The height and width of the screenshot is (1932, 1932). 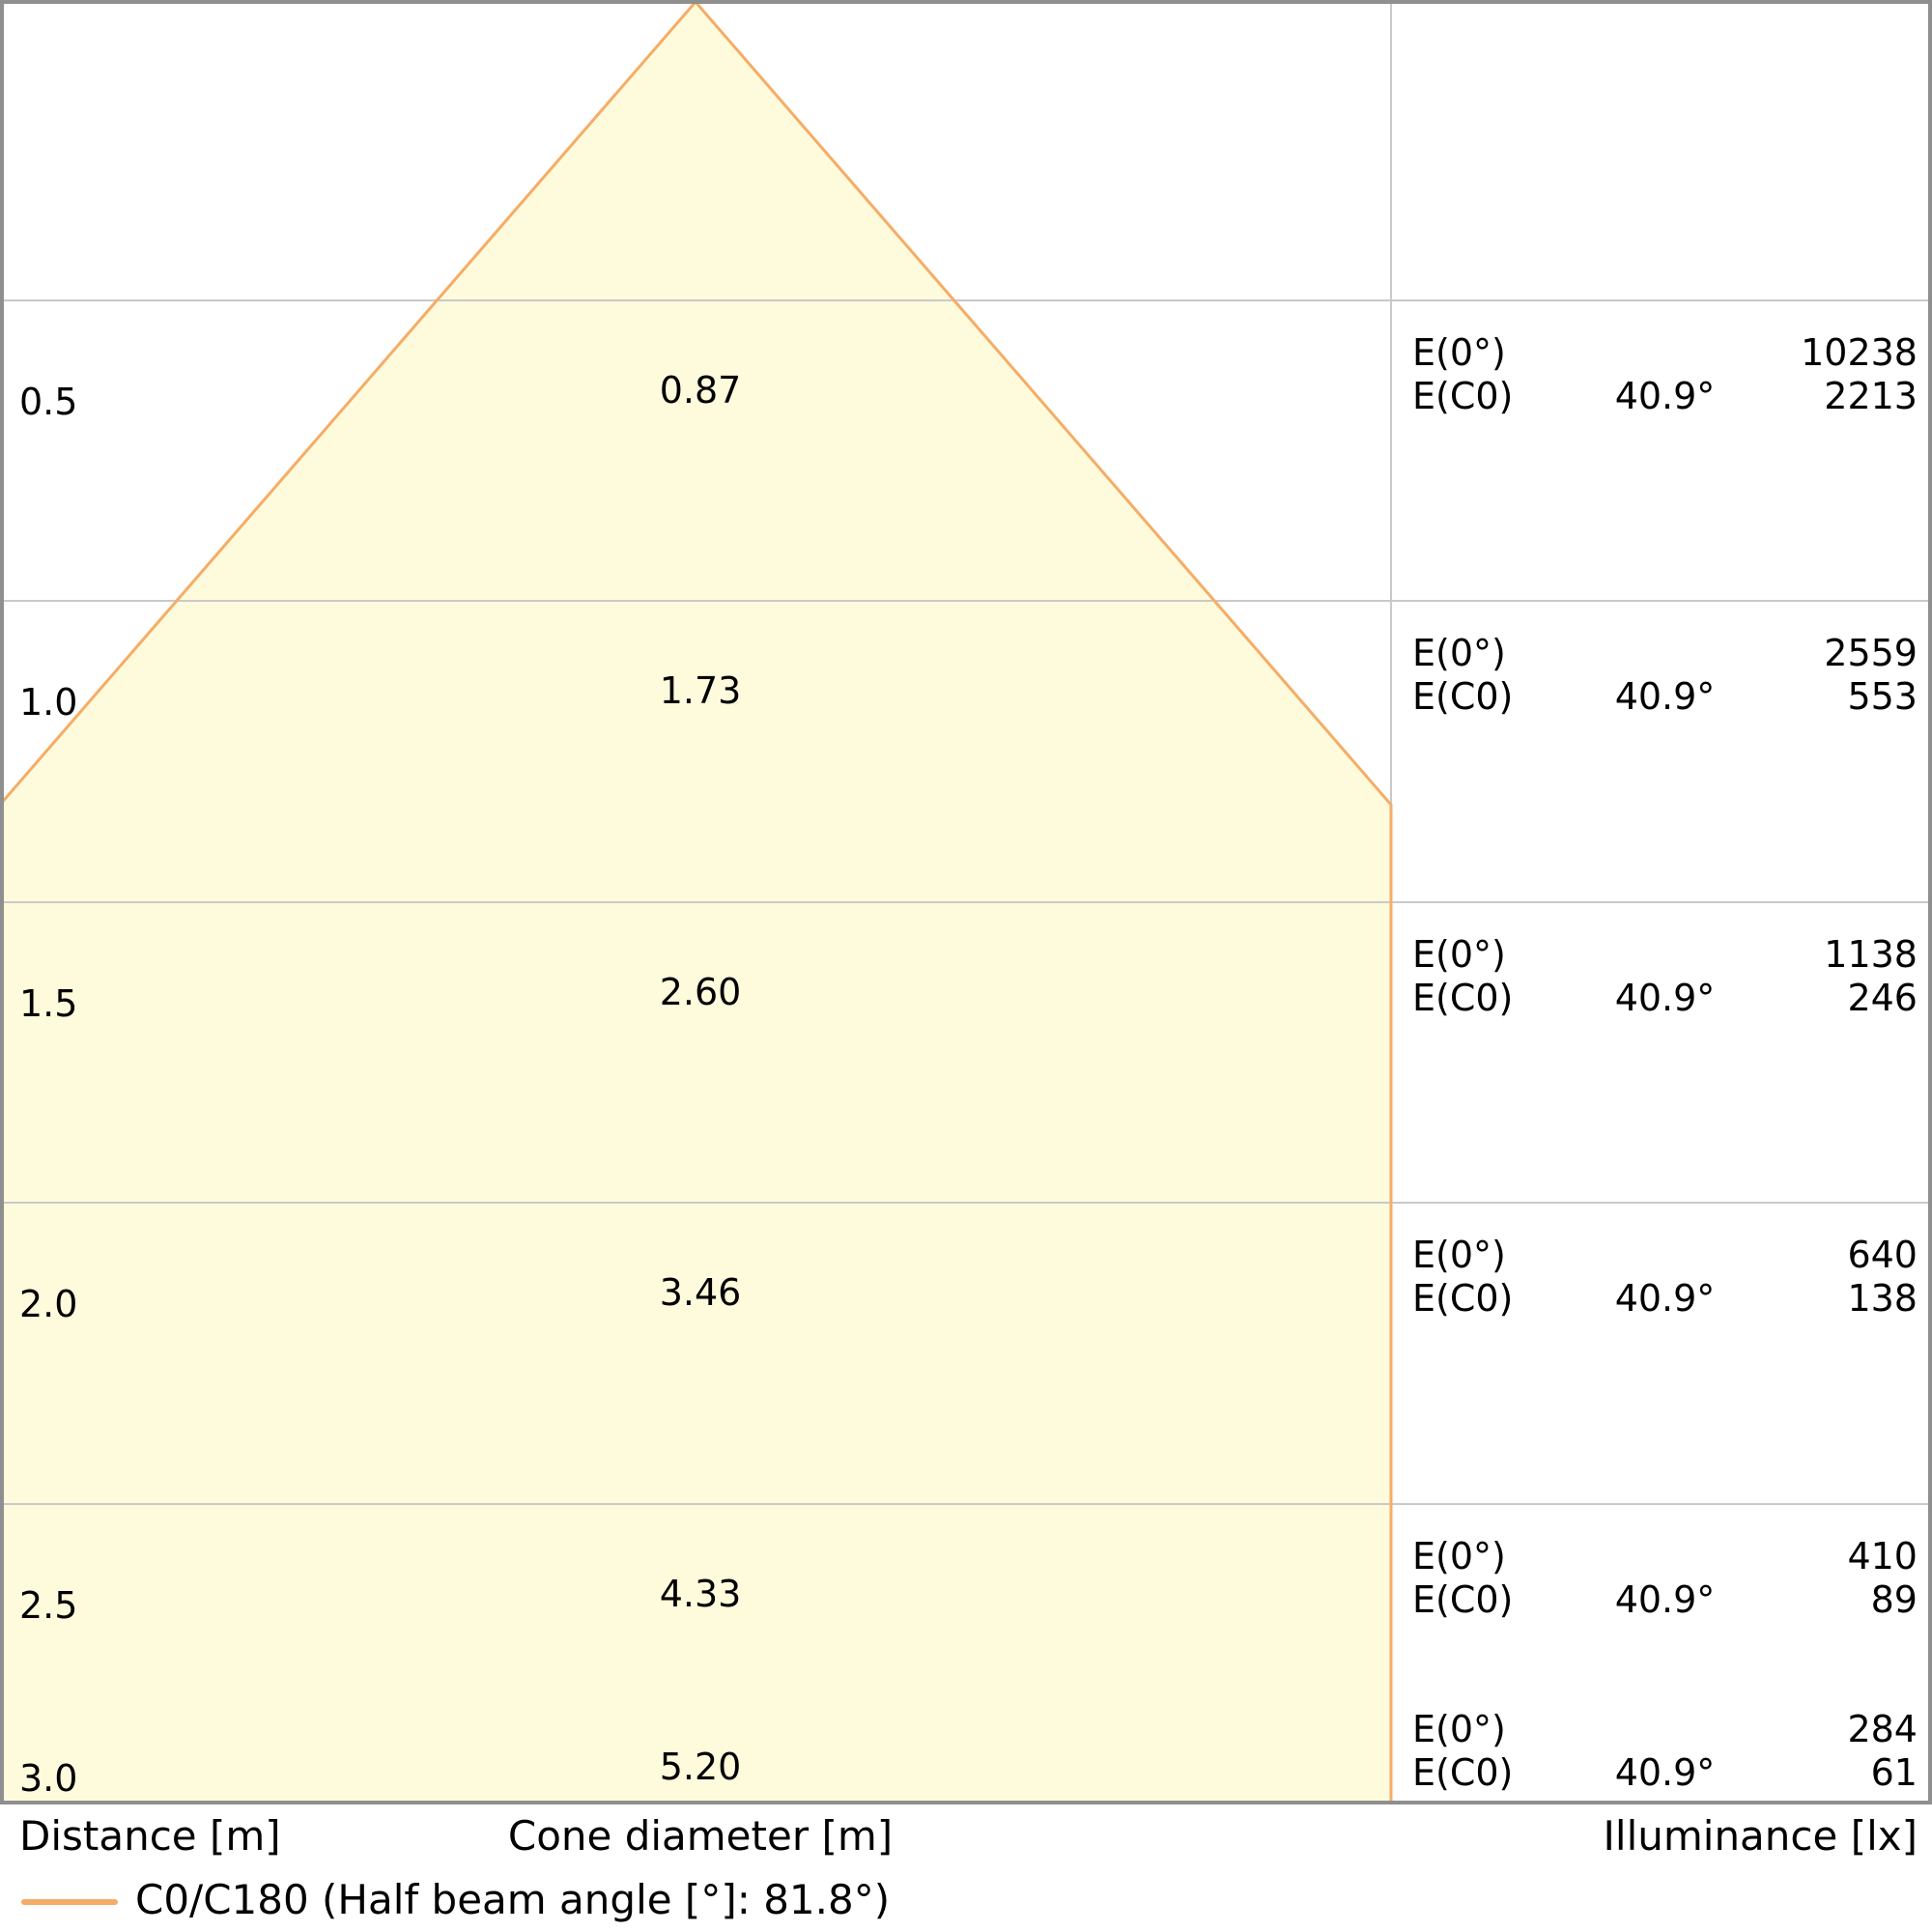 I want to click on e0-value: 284, so click(x=1882, y=1729).